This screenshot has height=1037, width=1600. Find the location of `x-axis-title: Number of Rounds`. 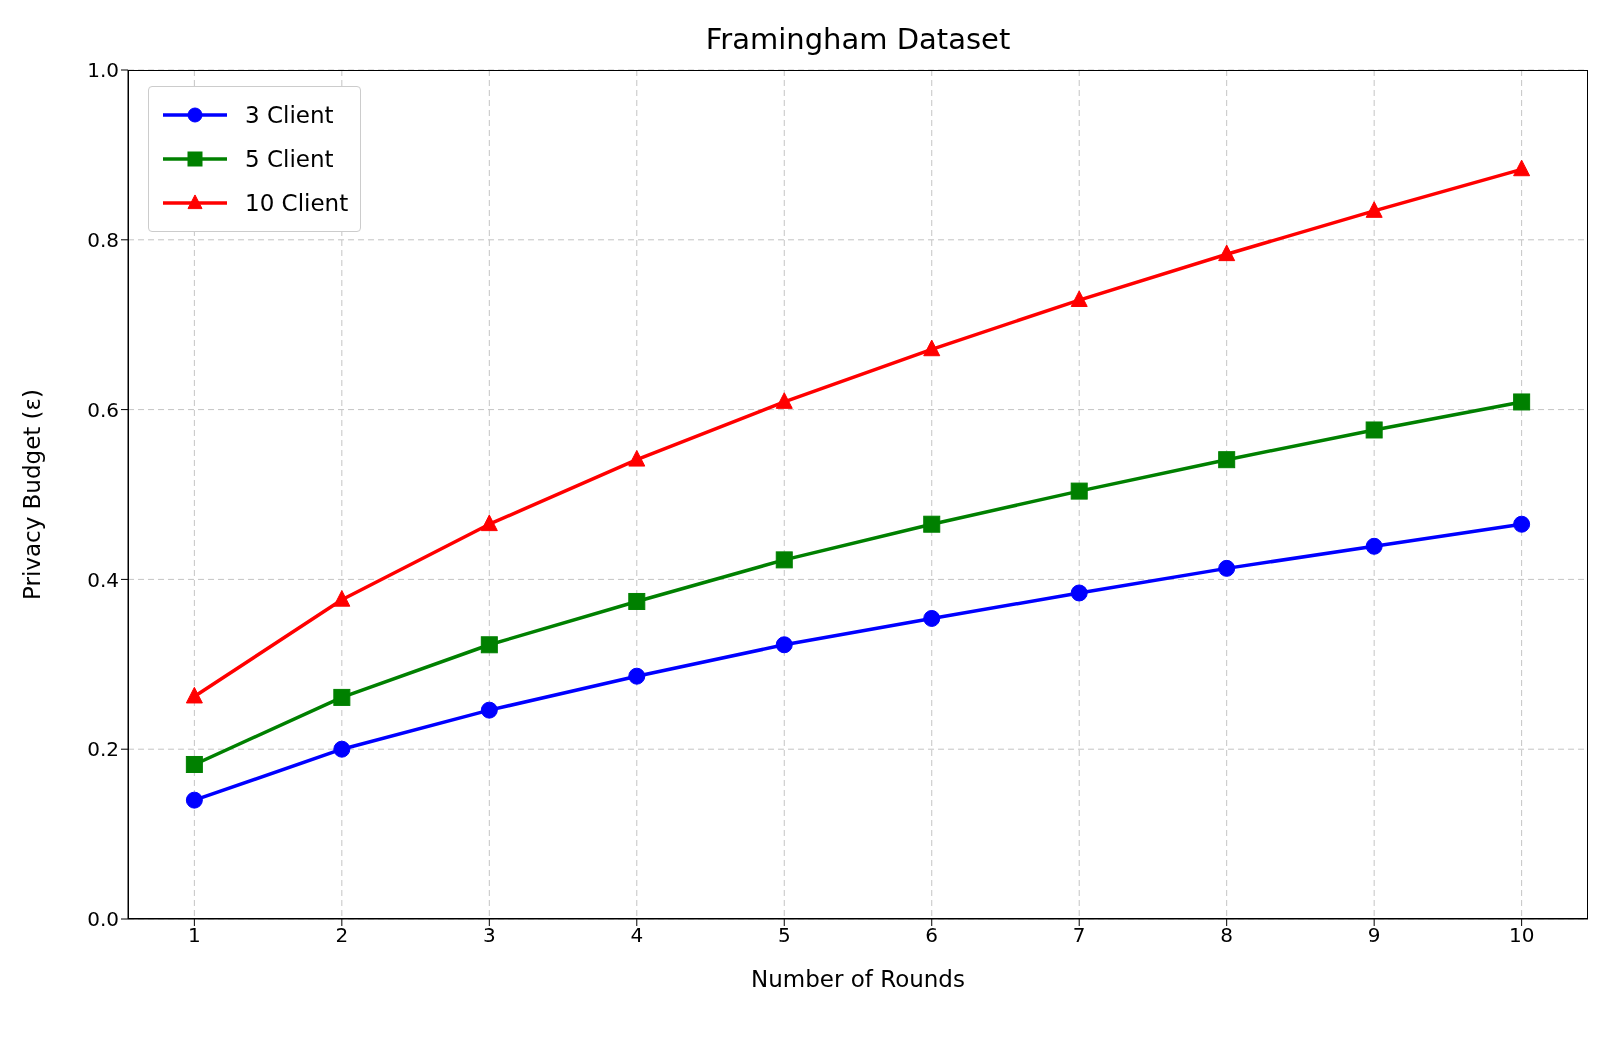

x-axis-title: Number of Rounds is located at coordinates (858, 979).